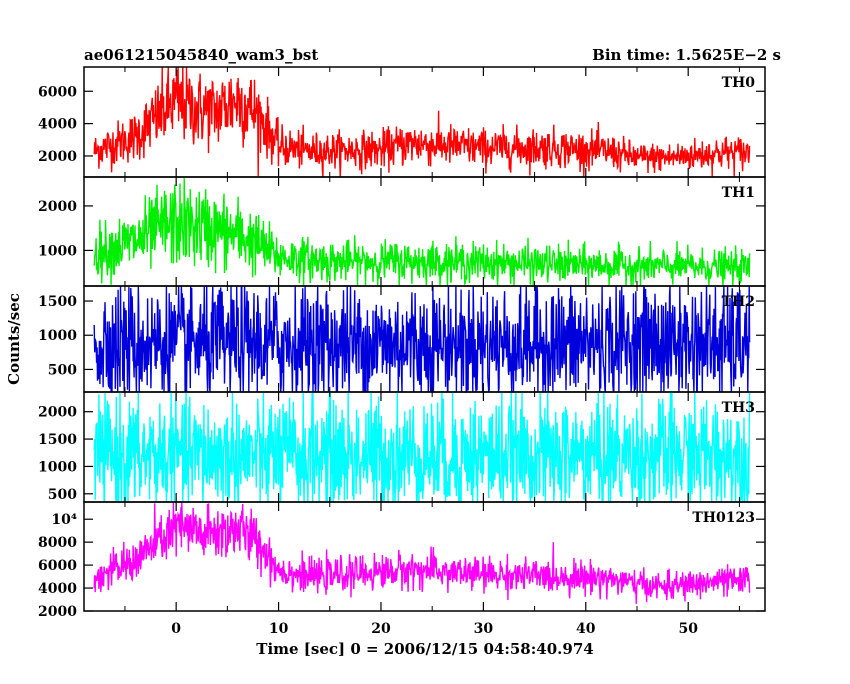 The image size is (850, 684). I want to click on series-line-th0, so click(422, 122).